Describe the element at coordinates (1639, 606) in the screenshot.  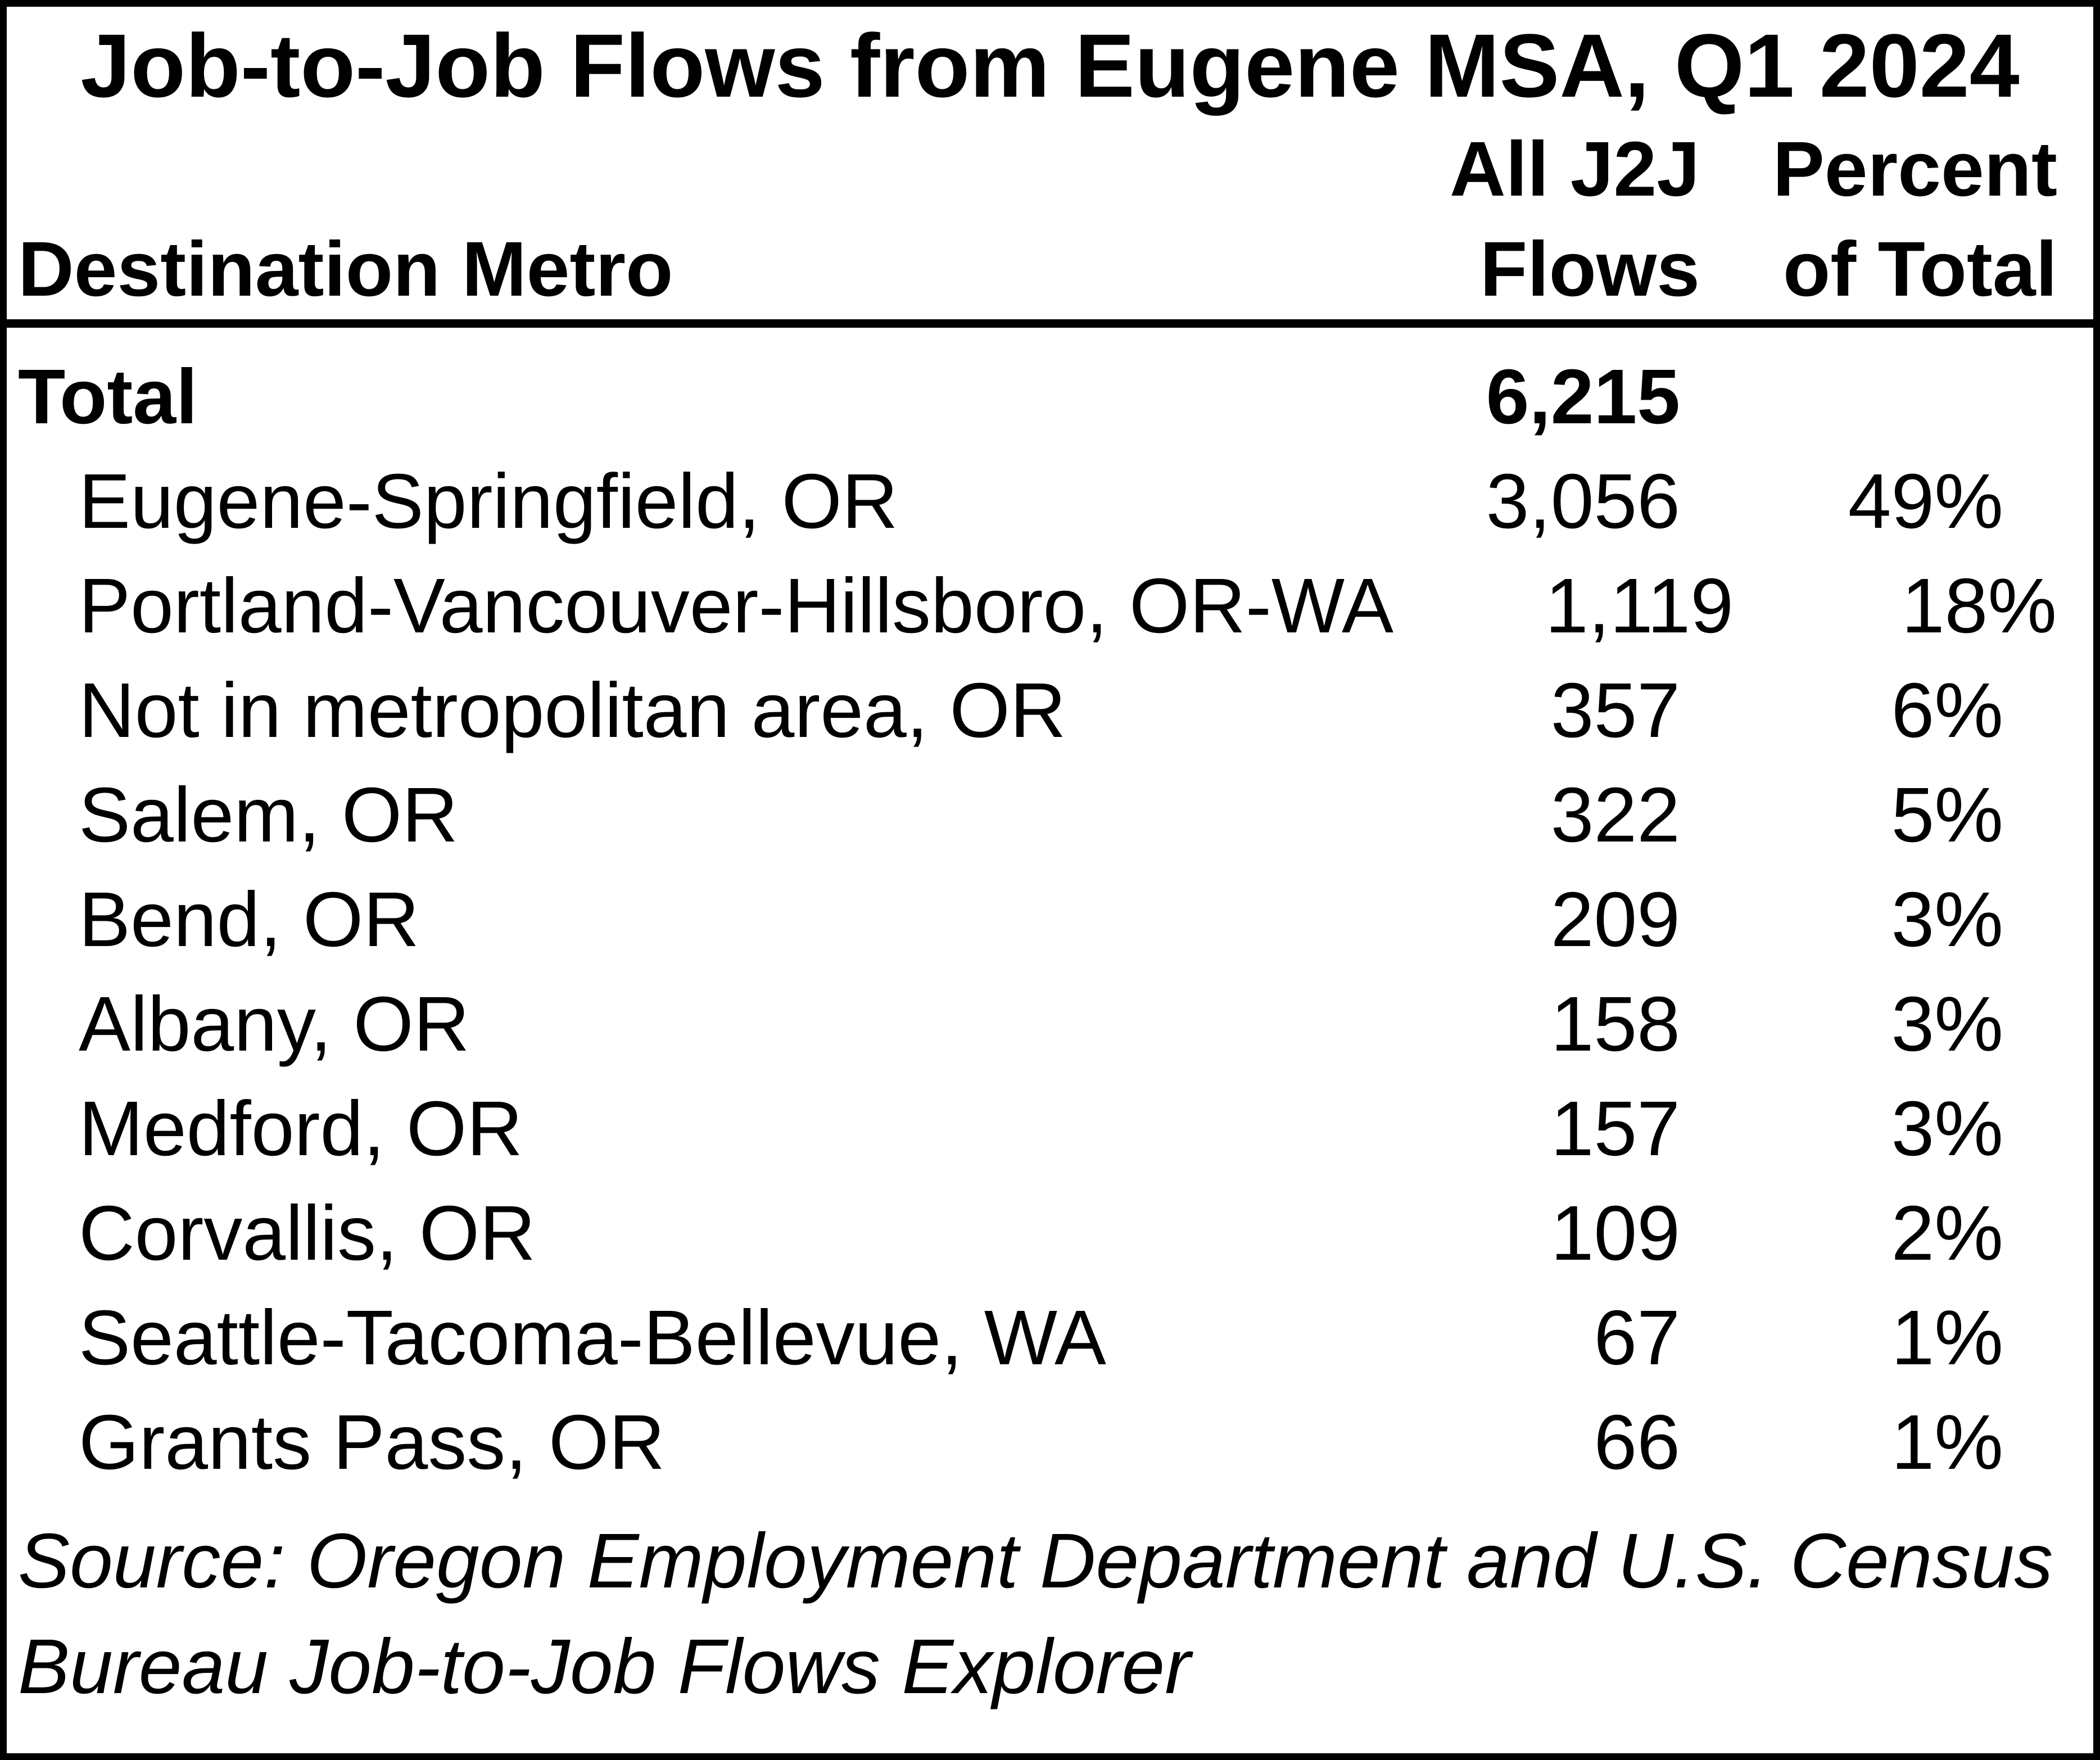
I see `flows-cell: 1,119` at that location.